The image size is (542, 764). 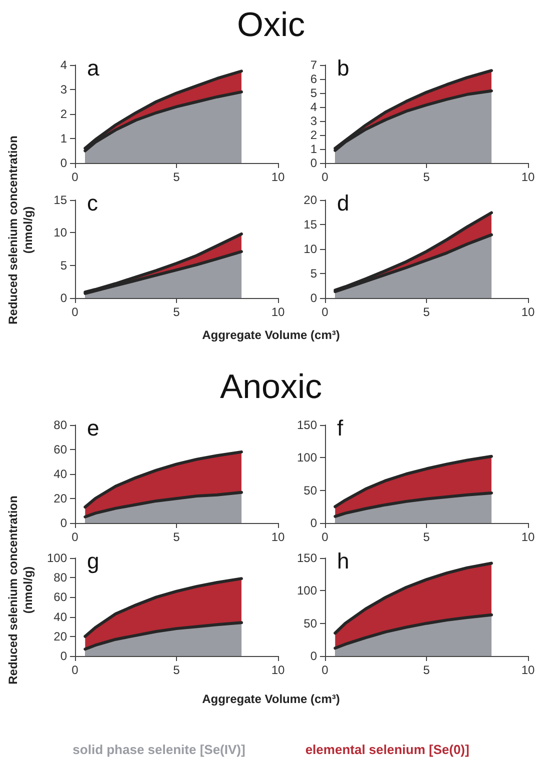 What do you see at coordinates (93, 428) in the screenshot?
I see `annotation: e` at bounding box center [93, 428].